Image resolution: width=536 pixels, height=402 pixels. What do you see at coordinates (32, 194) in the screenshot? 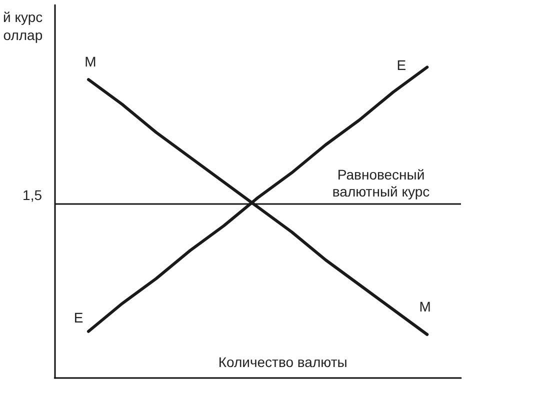
I see `text: 1,5` at bounding box center [32, 194].